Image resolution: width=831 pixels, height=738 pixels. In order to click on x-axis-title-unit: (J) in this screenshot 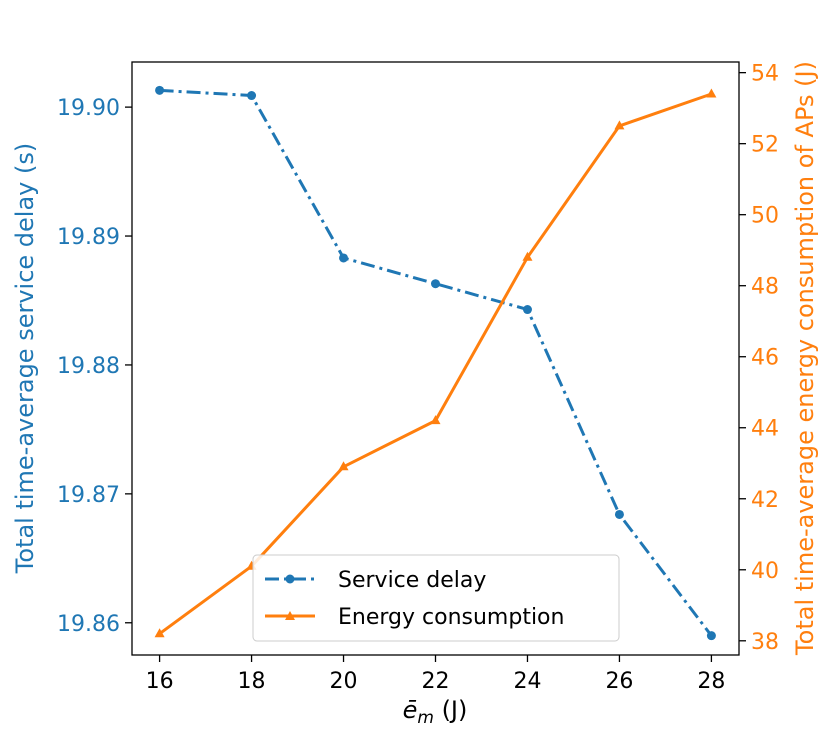, I will do `click(450, 710)`.